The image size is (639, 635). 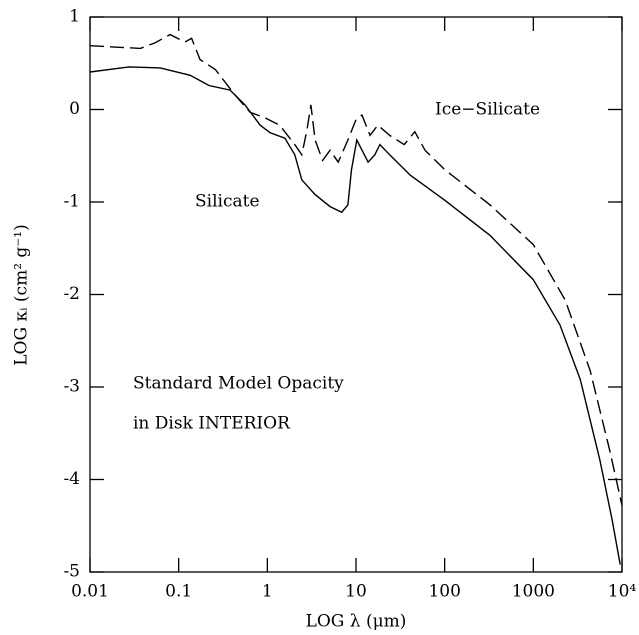 What do you see at coordinates (622, 592) in the screenshot?
I see `x-tick-label: 10⁴` at bounding box center [622, 592].